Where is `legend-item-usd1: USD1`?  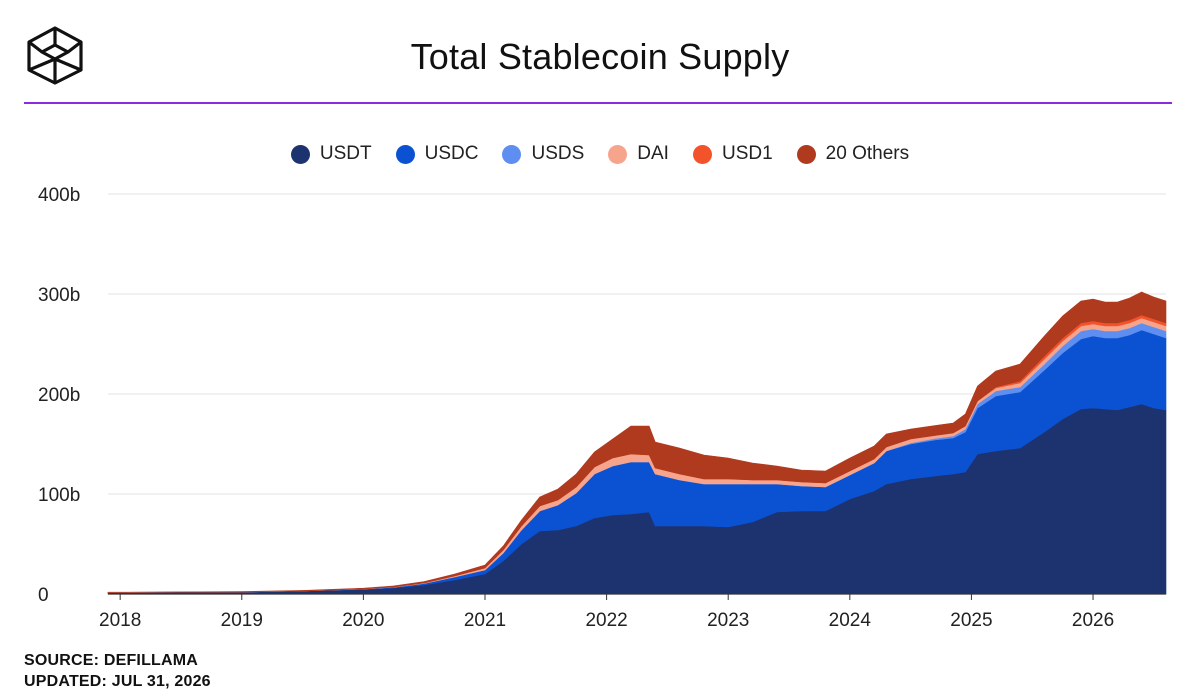
legend-item-usd1: USD1 is located at coordinates (732, 154).